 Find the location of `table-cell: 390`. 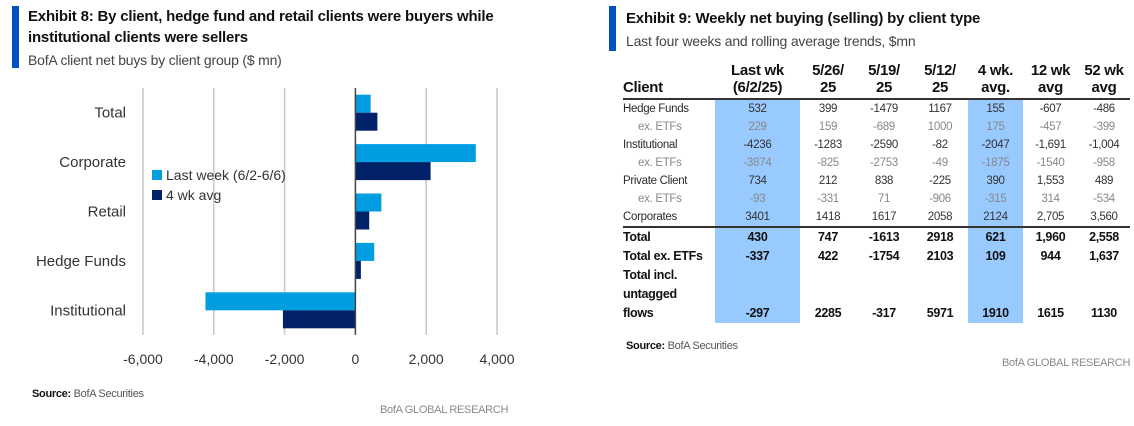

table-cell: 390 is located at coordinates (995, 181).